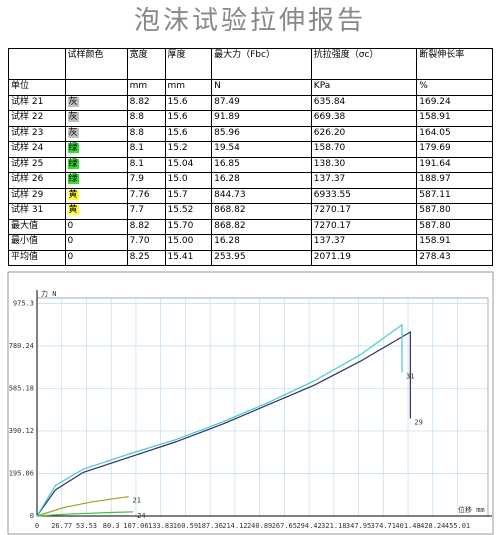 The width and height of the screenshot is (500, 535). I want to click on y-tick-label: 195.06, so click(21, 473).